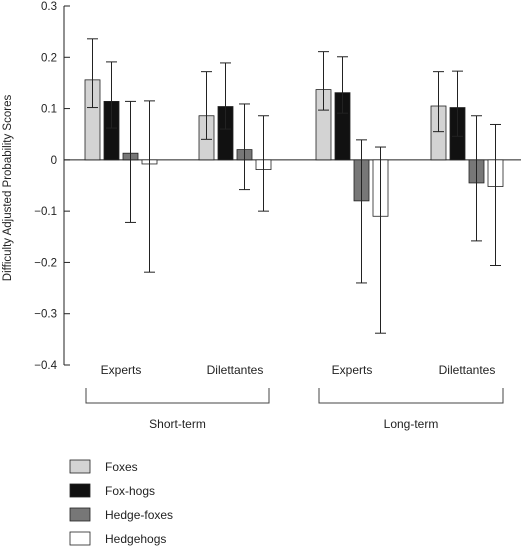  I want to click on y-tick-label: −0.2, so click(45, 263).